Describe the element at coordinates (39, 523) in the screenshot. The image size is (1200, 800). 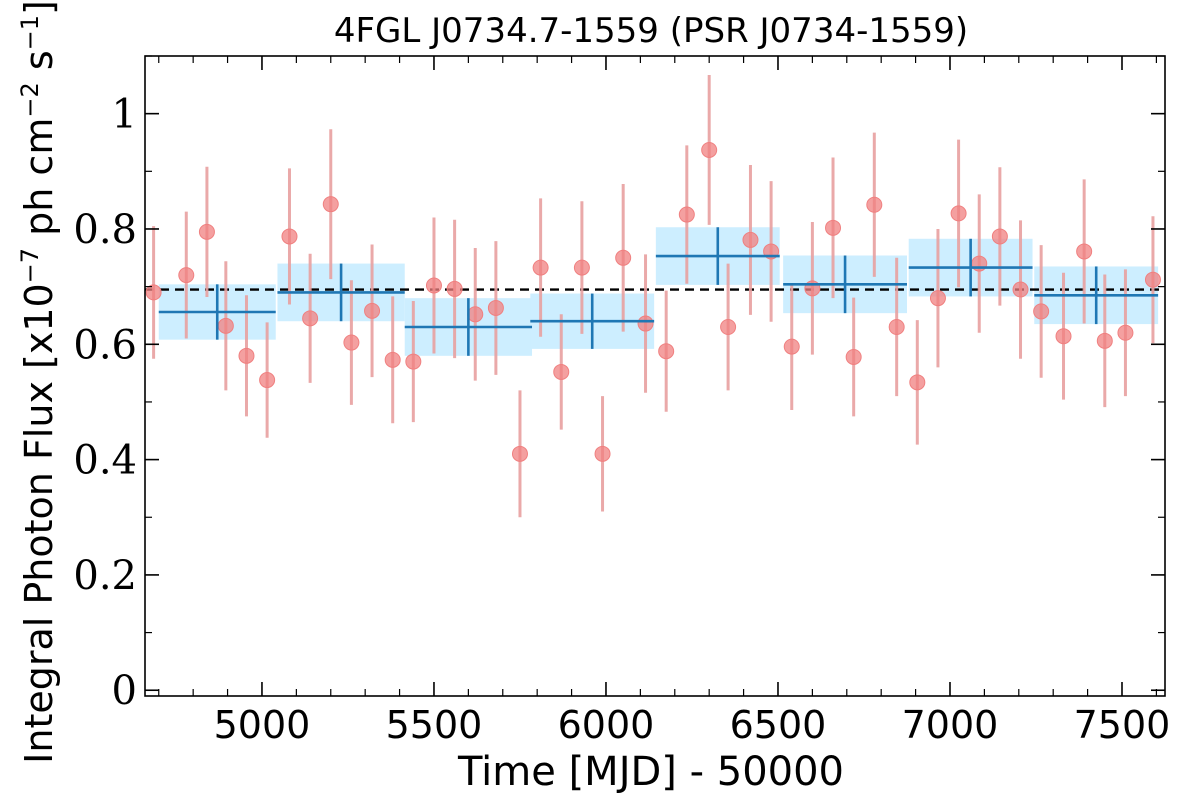
I see `y-label-prefix: Integral Photon Flux [x10` at that location.